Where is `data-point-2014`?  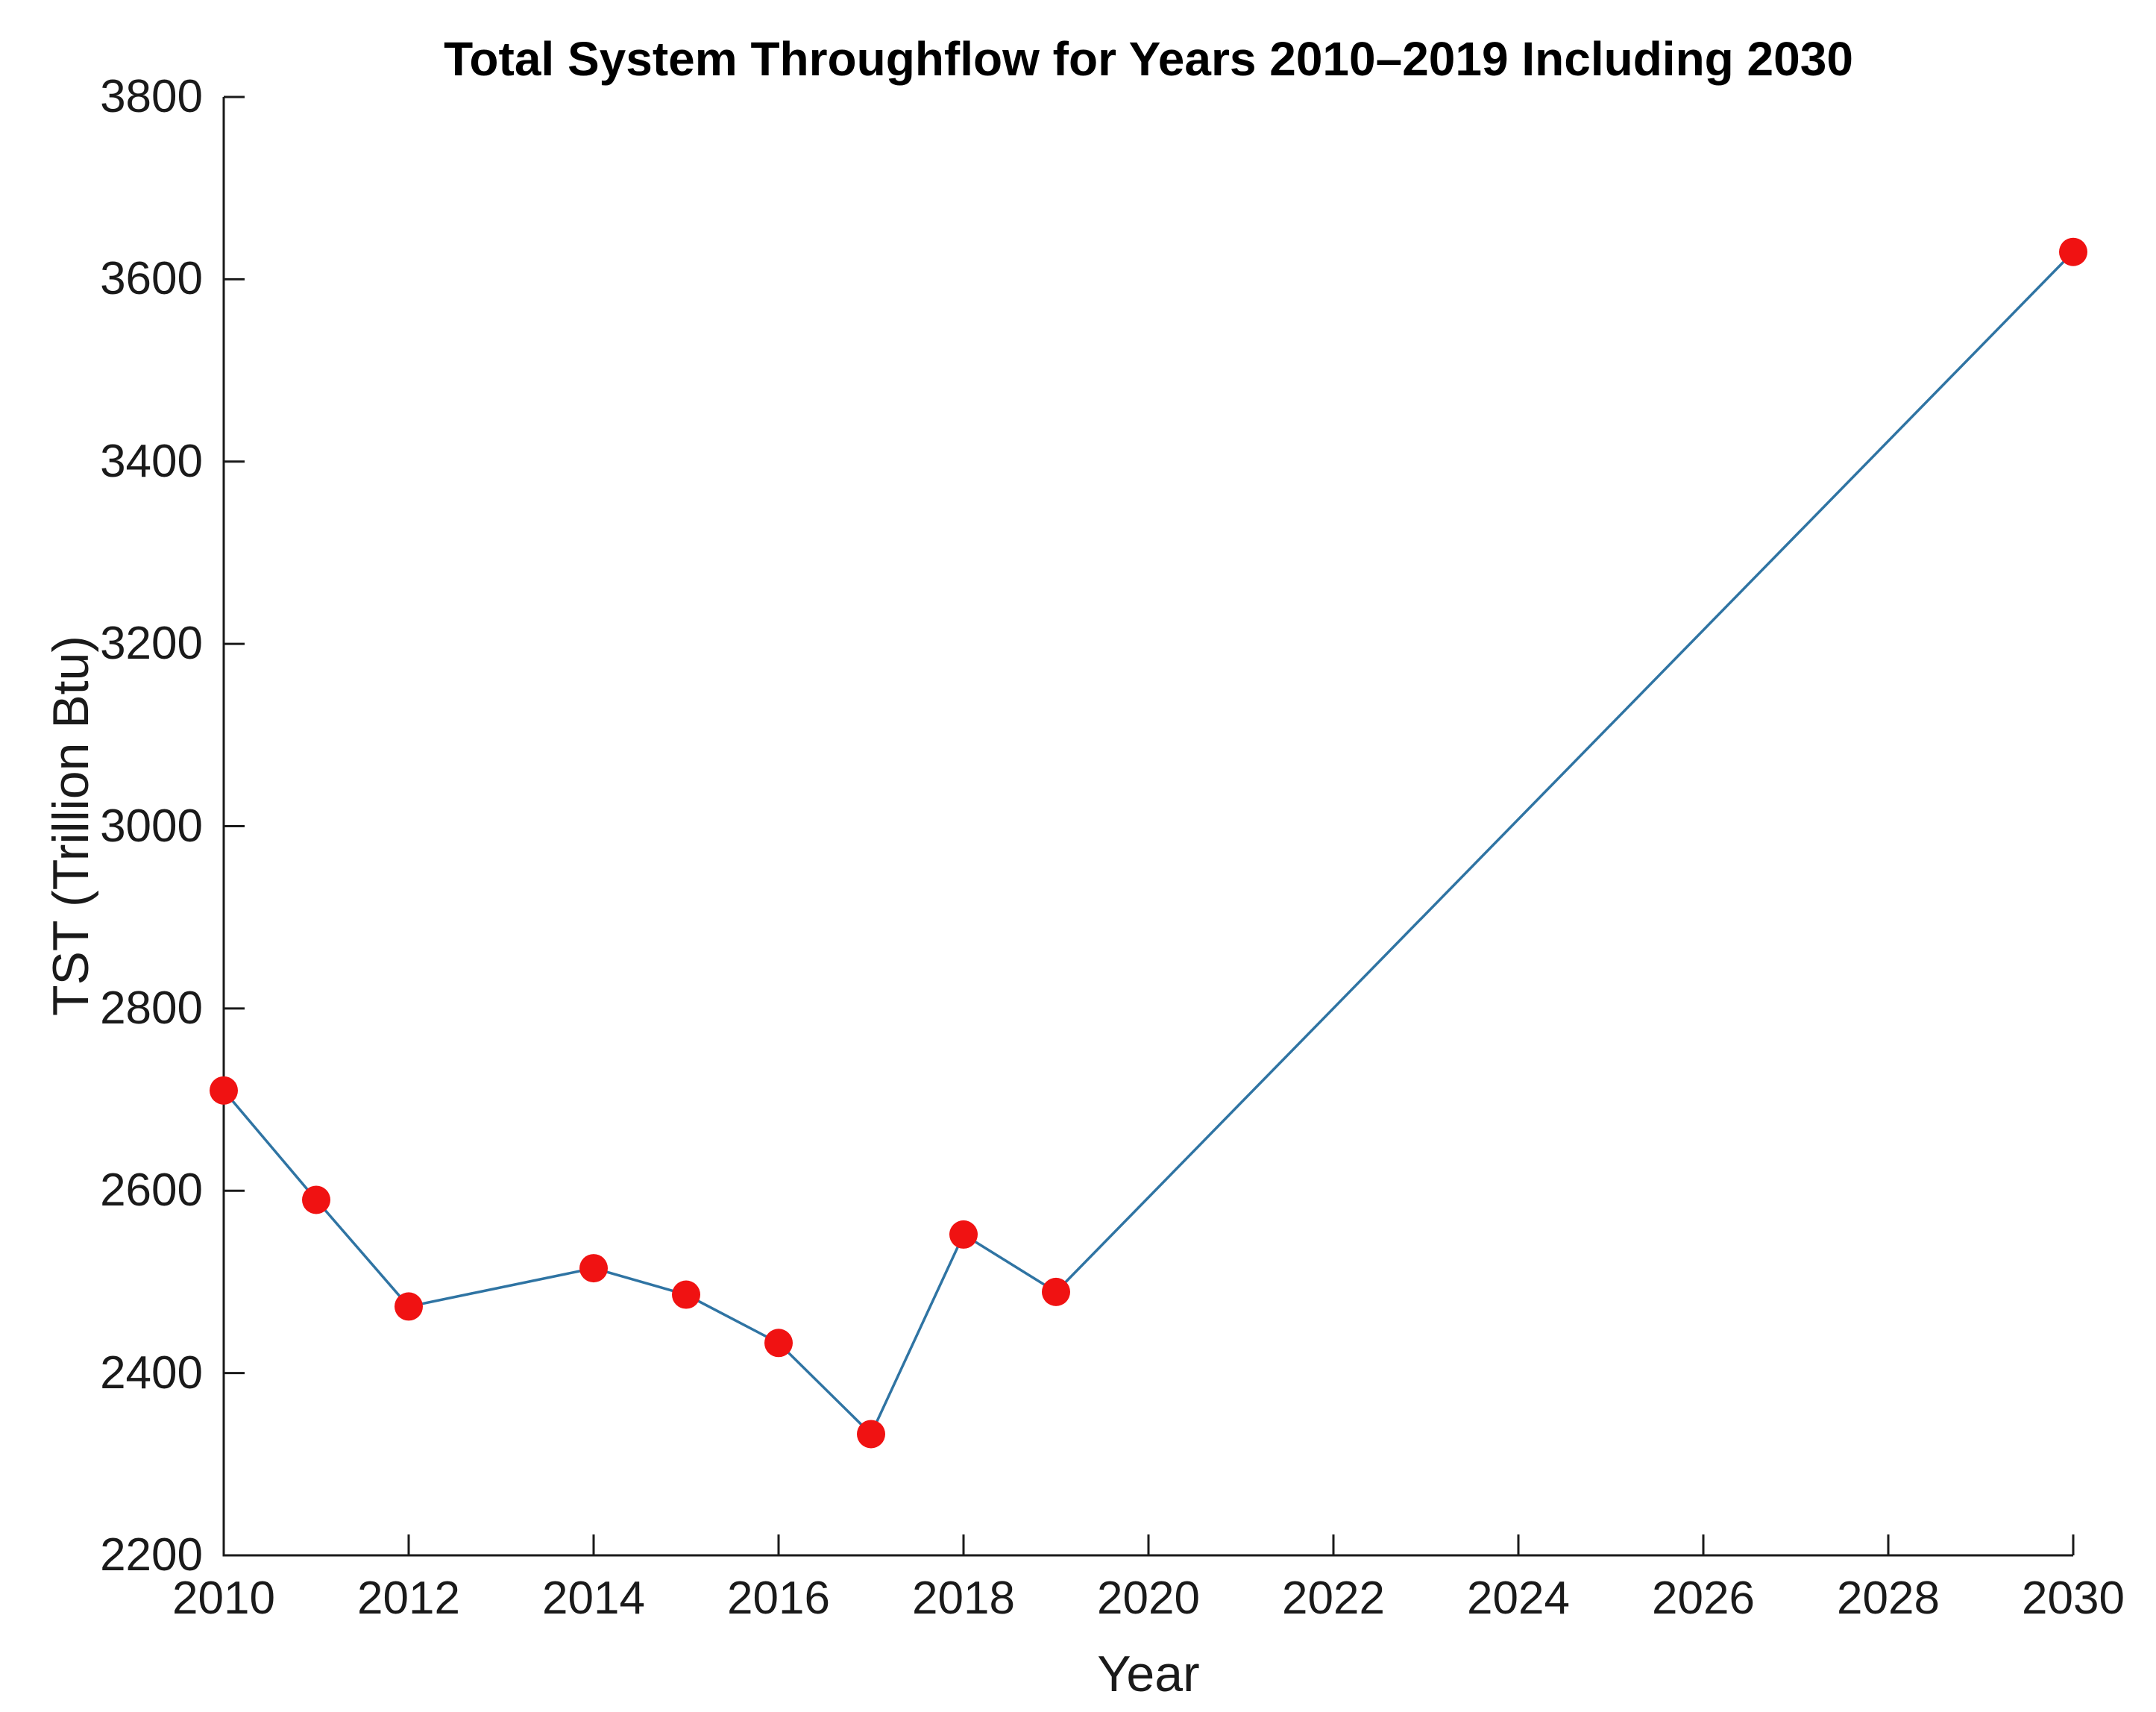 data-point-2014 is located at coordinates (593, 1268).